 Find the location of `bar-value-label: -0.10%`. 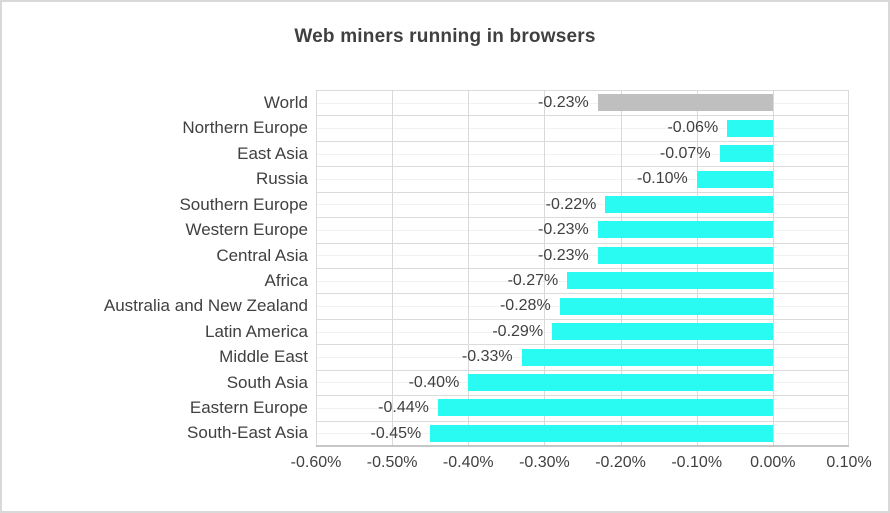

bar-value-label: -0.10% is located at coordinates (662, 179).